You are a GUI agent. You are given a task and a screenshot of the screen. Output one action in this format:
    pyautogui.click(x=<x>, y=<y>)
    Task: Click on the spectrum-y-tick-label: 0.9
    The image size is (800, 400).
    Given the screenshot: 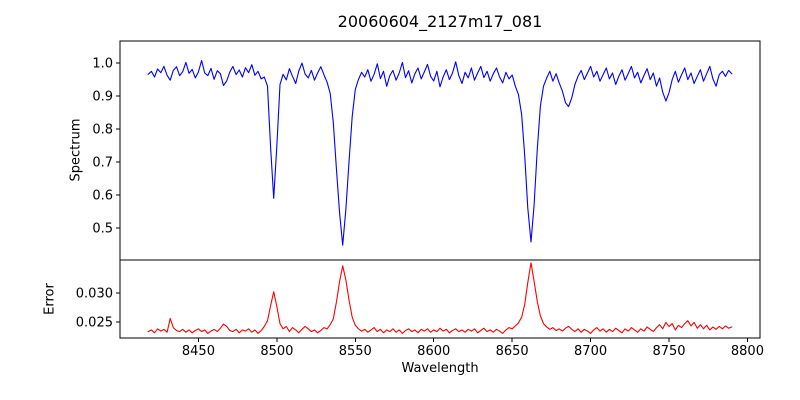 What is the action you would take?
    pyautogui.click(x=102, y=97)
    